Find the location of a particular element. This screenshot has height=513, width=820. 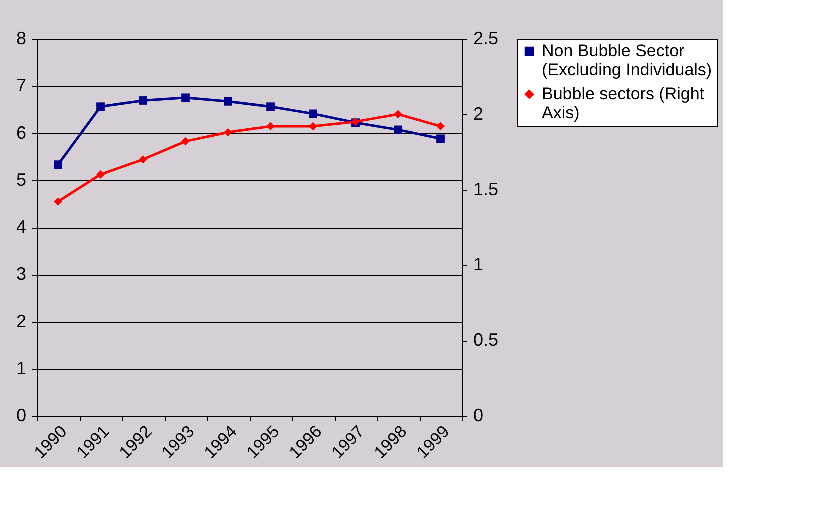

y2-tick-label: 2.5 is located at coordinates (486, 38).